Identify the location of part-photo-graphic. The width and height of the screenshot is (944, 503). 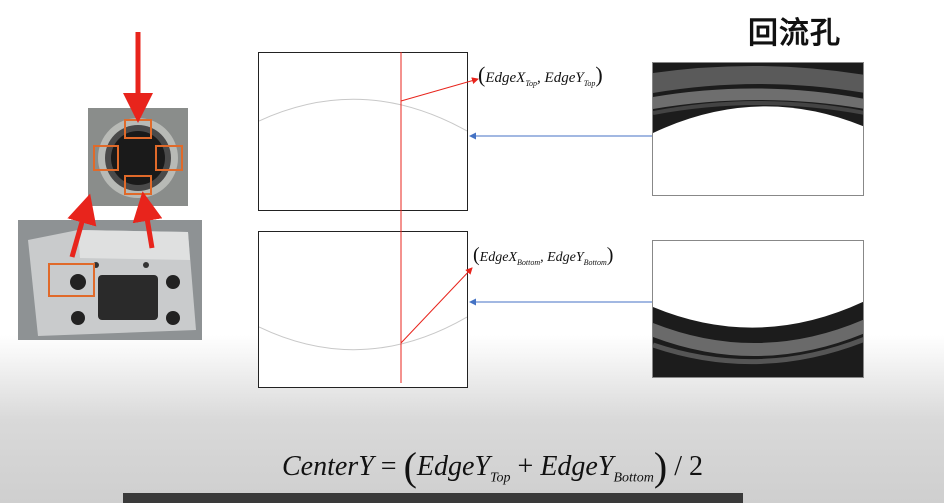
(110, 280).